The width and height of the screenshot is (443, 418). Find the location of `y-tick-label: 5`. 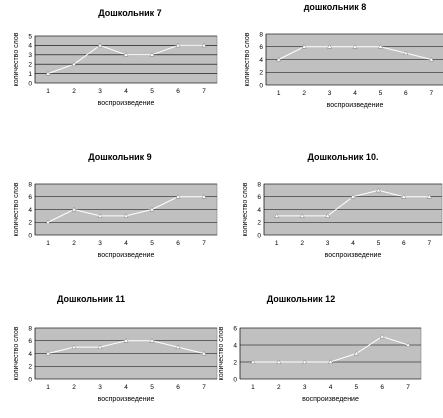

y-tick-label: 5 is located at coordinates (30, 36).